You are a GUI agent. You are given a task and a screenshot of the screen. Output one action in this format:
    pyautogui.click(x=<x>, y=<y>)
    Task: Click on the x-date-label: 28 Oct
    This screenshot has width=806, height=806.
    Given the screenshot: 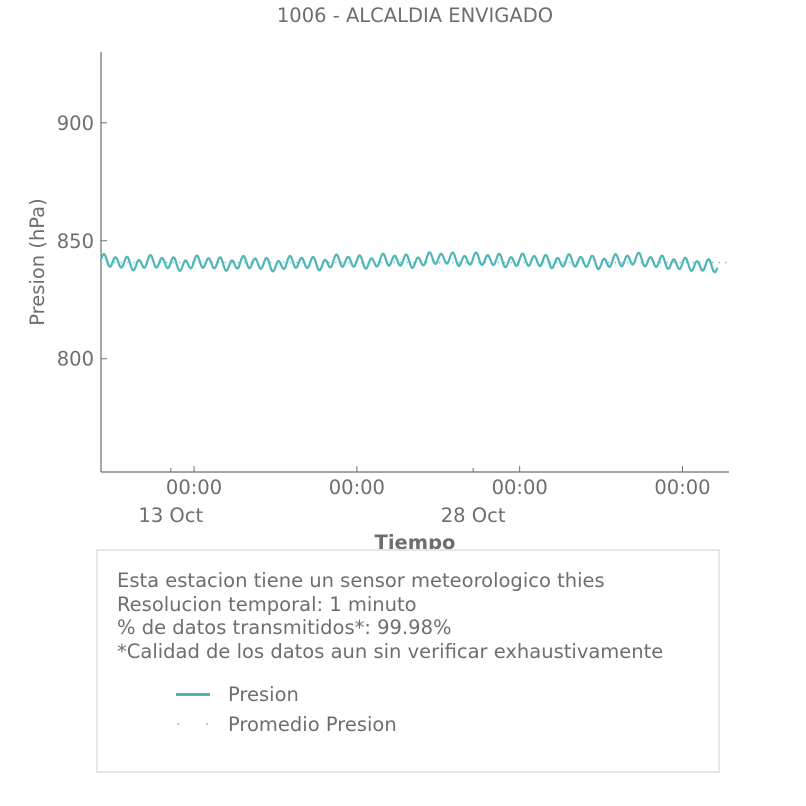 What is the action you would take?
    pyautogui.click(x=473, y=515)
    